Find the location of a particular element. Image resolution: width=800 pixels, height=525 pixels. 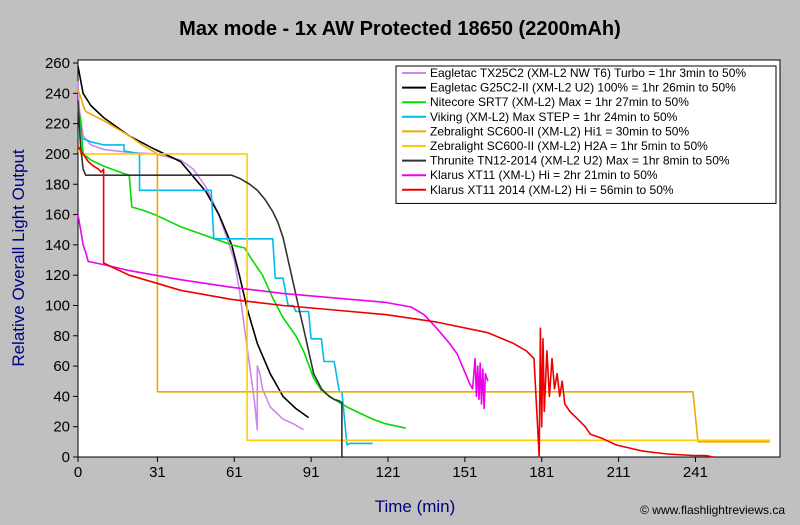

y-tick-label: 260 is located at coordinates (57, 63).